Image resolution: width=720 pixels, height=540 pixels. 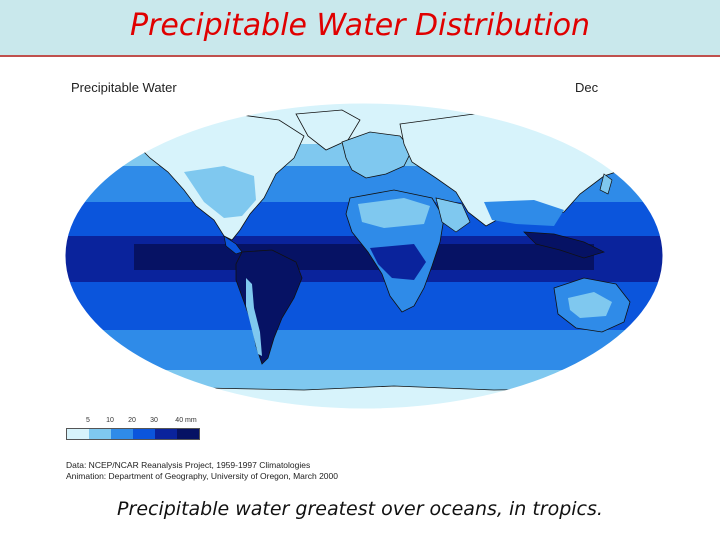 What do you see at coordinates (590, 305) in the screenshot?
I see `australia-interior-dry` at bounding box center [590, 305].